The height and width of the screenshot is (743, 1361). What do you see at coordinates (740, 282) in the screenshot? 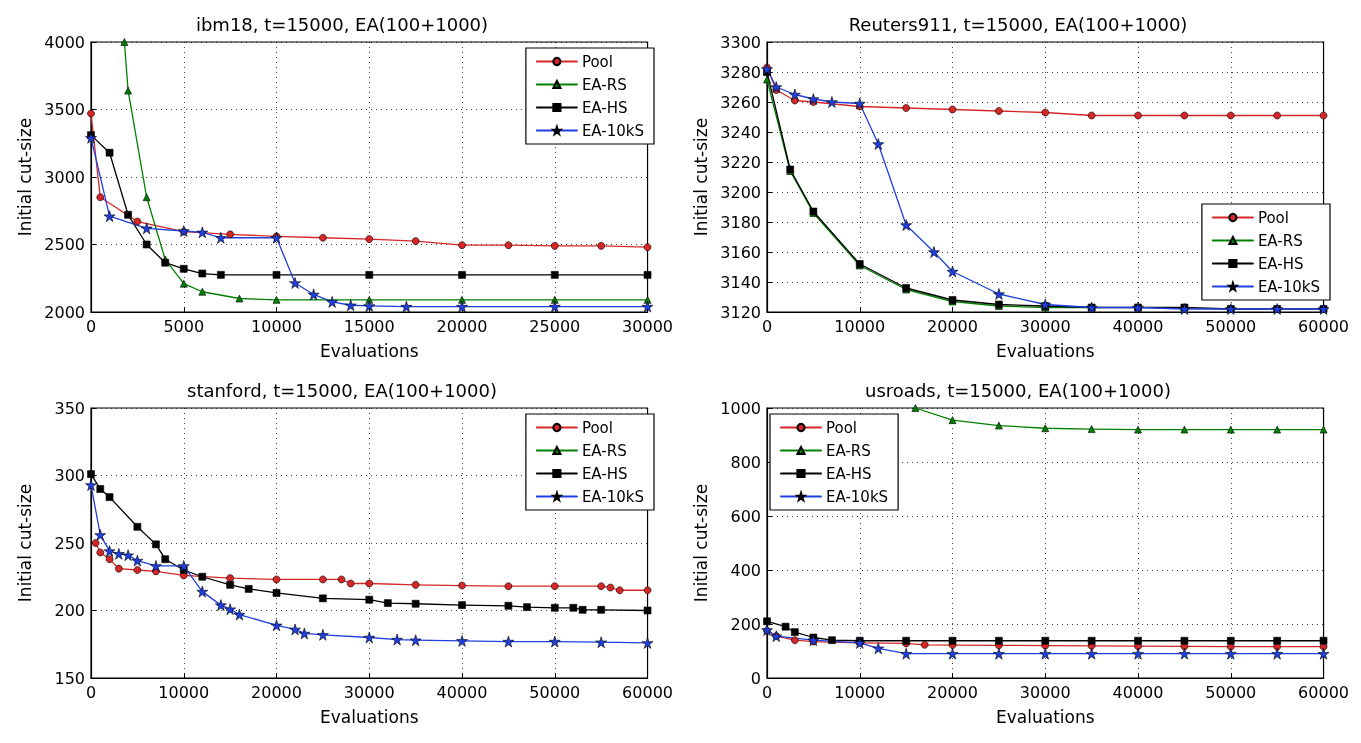
I see `y-tick-label: 3140` at bounding box center [740, 282].